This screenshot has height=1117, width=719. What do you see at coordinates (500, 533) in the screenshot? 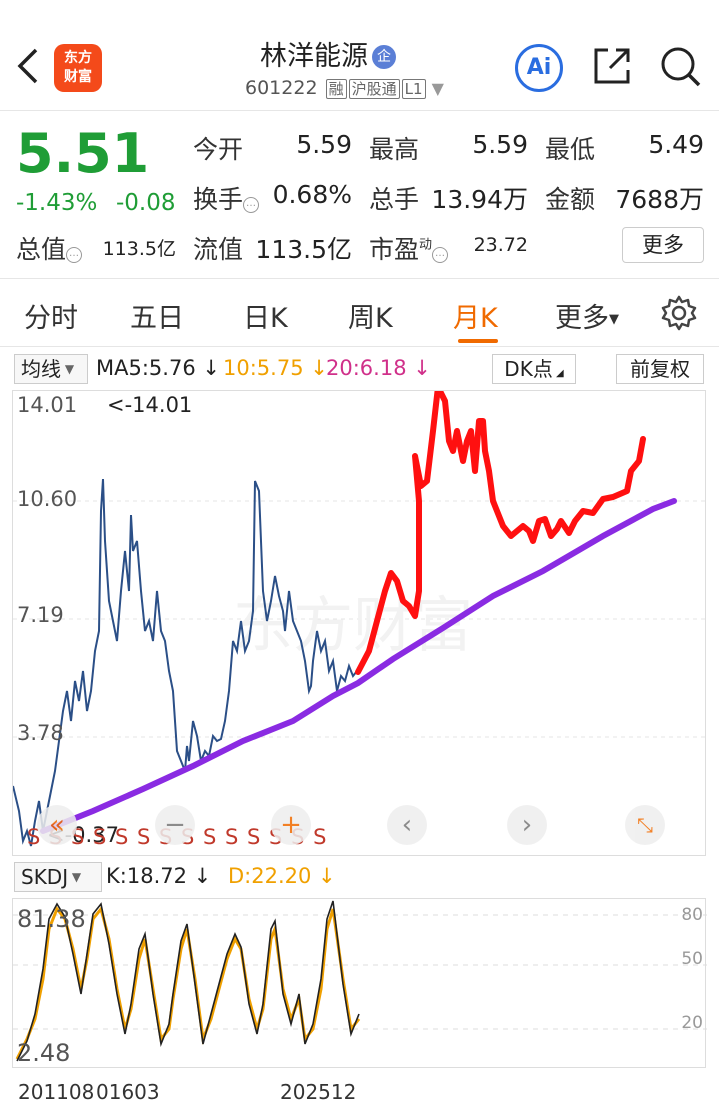
I see `projection-line` at bounding box center [500, 533].